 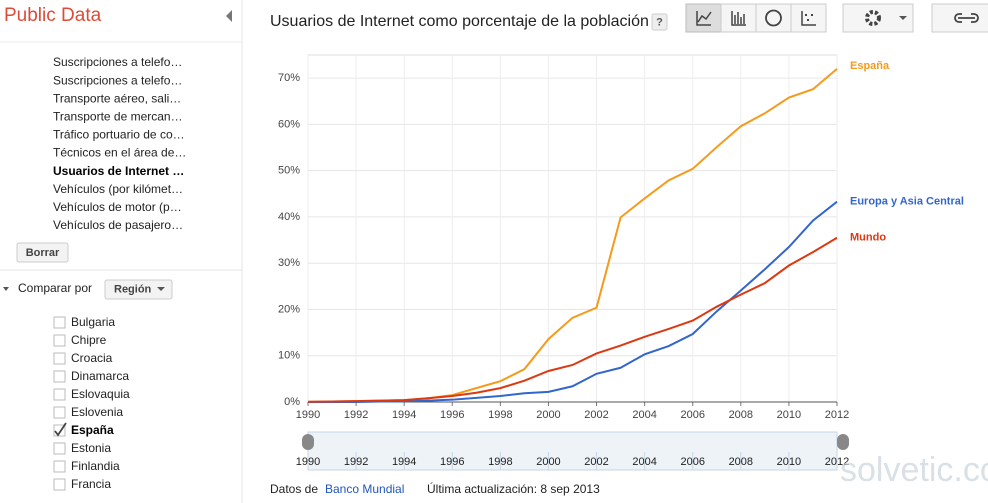 I want to click on x-tick-label: 1998, so click(x=500, y=415).